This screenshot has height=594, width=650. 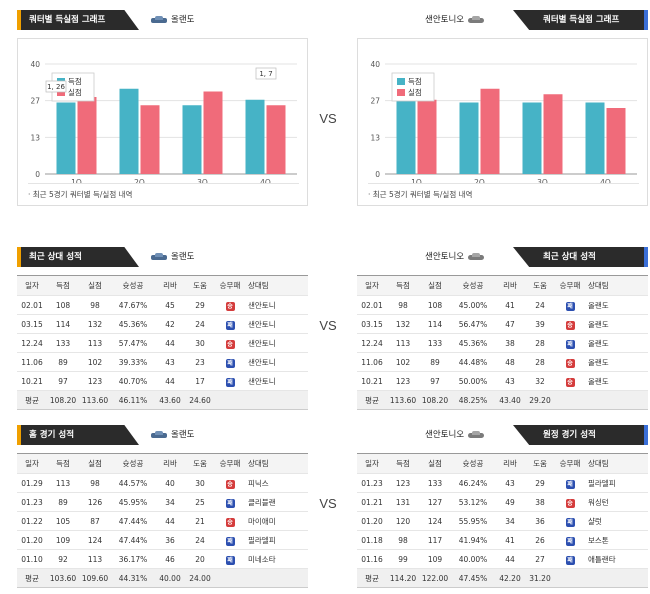 What do you see at coordinates (328, 325) in the screenshot?
I see `vs-label: VS` at bounding box center [328, 325].